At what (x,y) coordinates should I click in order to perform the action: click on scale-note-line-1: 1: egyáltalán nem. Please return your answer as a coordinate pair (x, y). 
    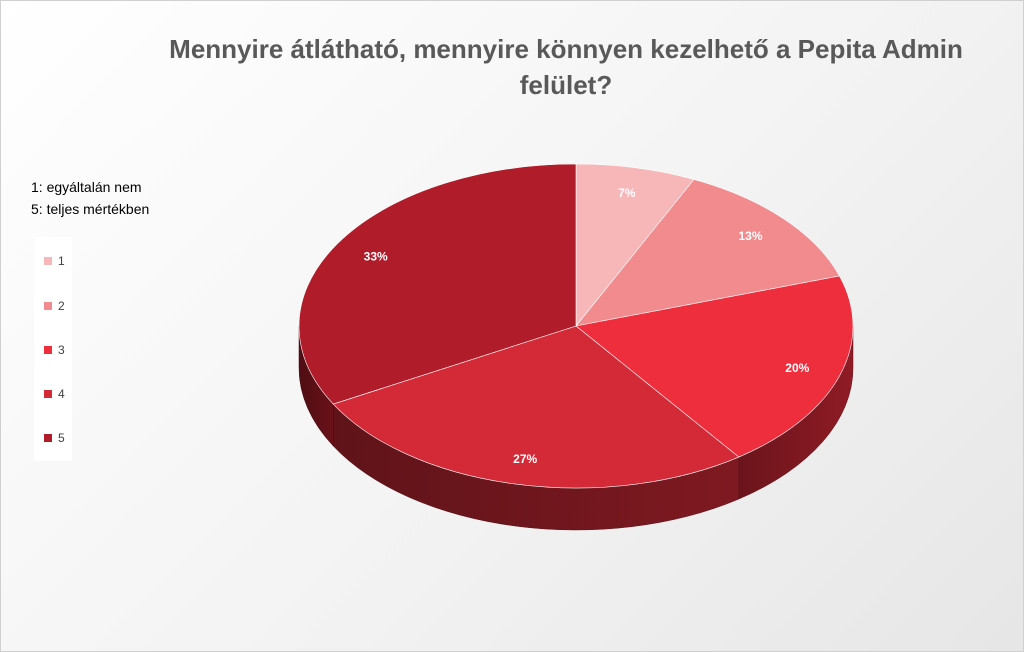
    Looking at the image, I should click on (86, 187).